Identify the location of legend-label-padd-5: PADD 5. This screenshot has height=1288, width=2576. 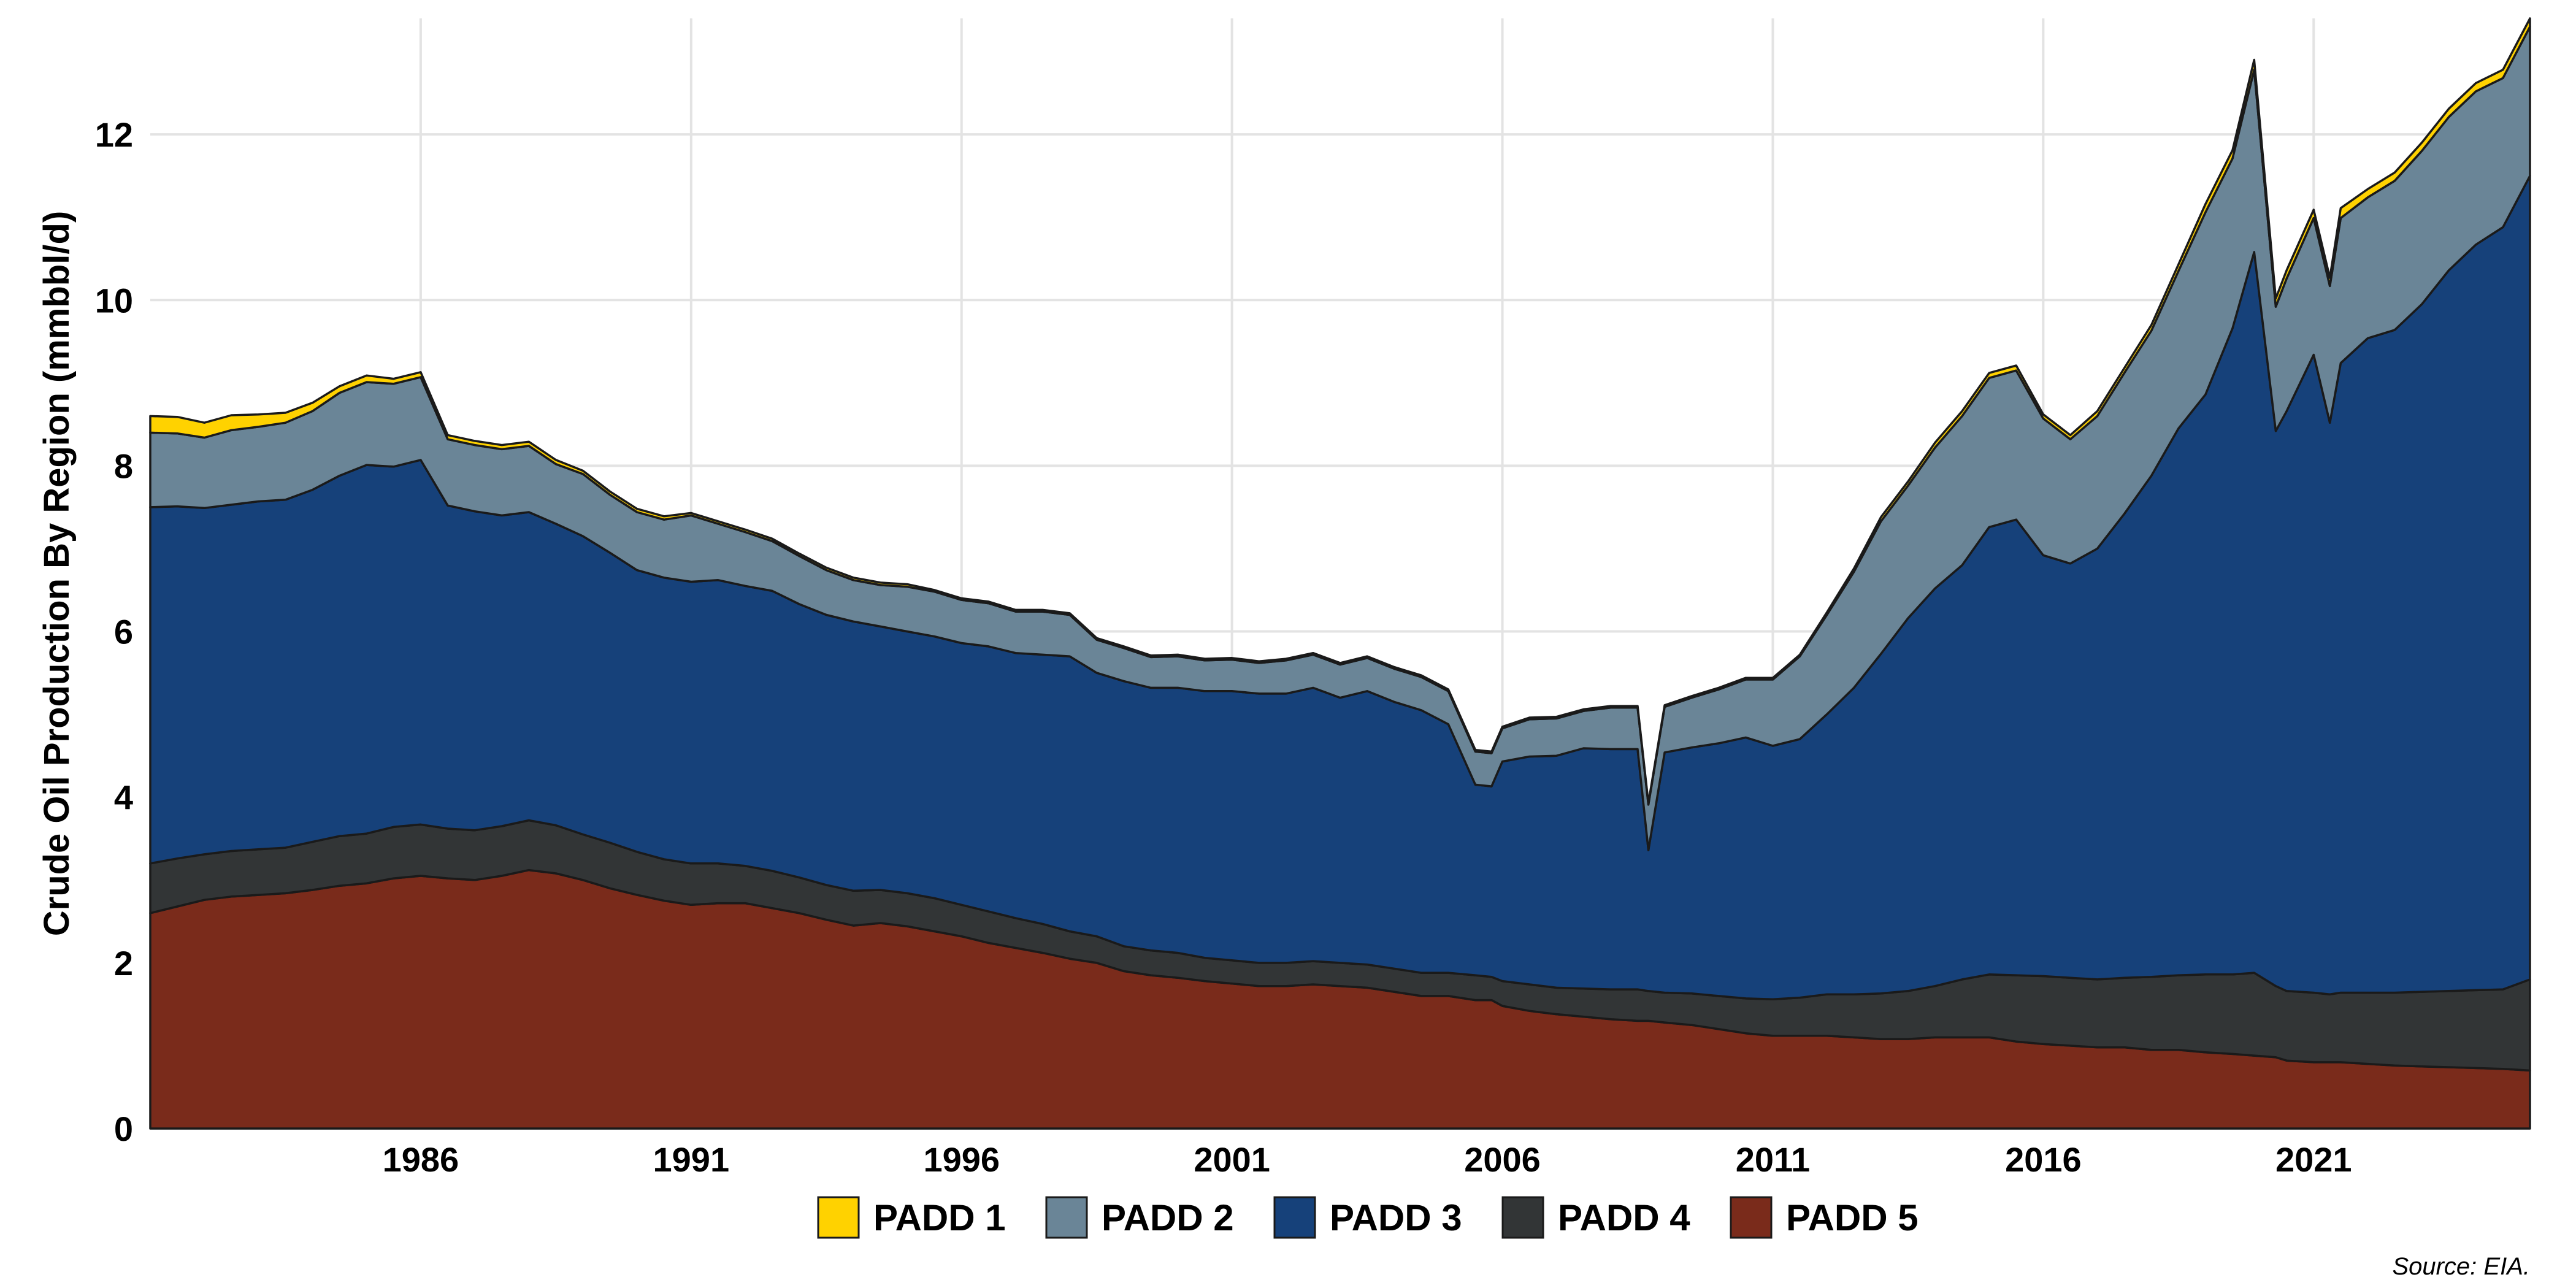
(1852, 1217).